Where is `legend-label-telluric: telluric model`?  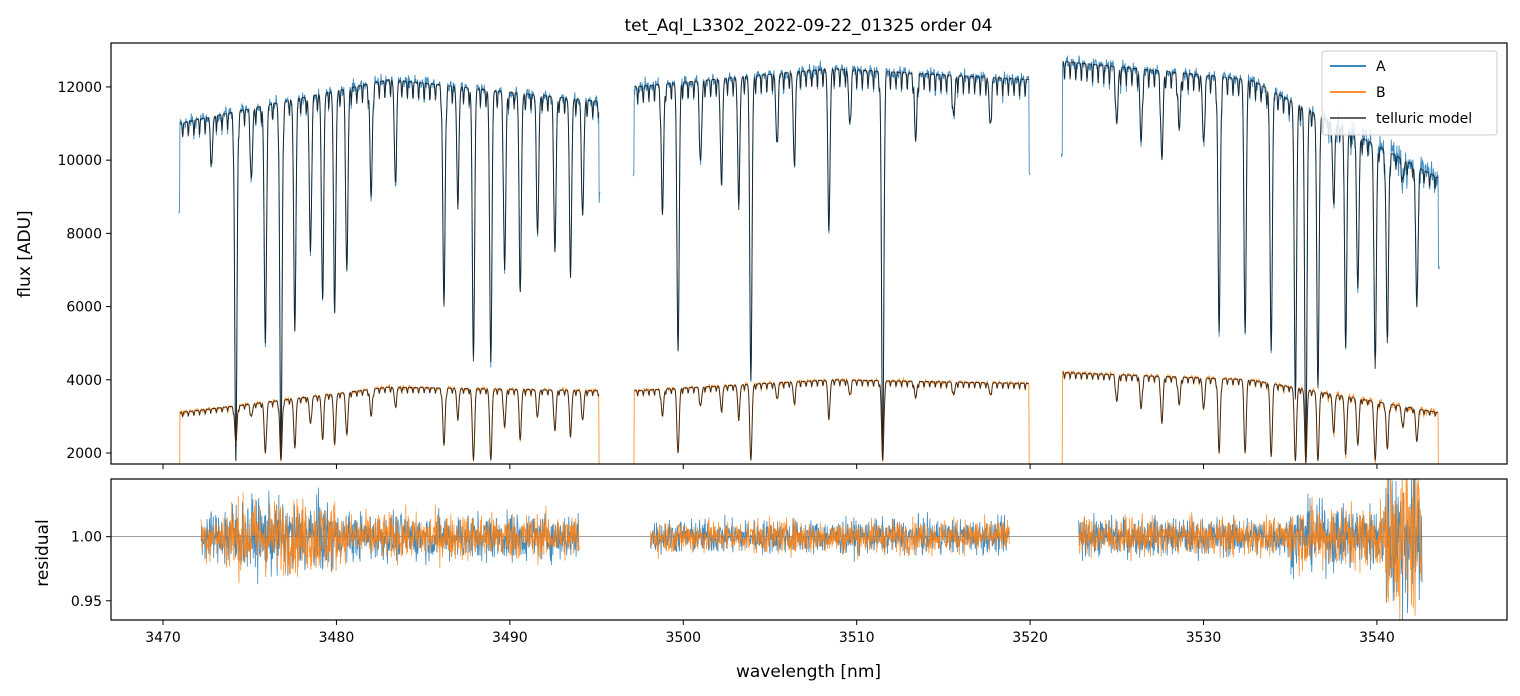
legend-label-telluric: telluric model is located at coordinates (1424, 119).